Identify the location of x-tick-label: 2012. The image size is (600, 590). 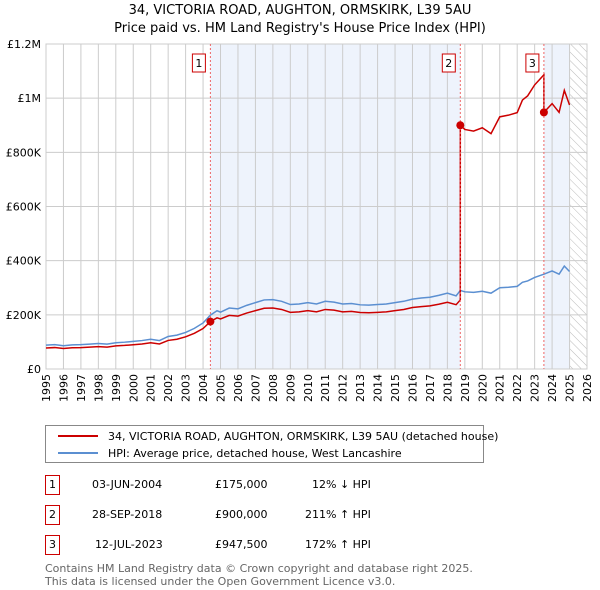
(343, 388).